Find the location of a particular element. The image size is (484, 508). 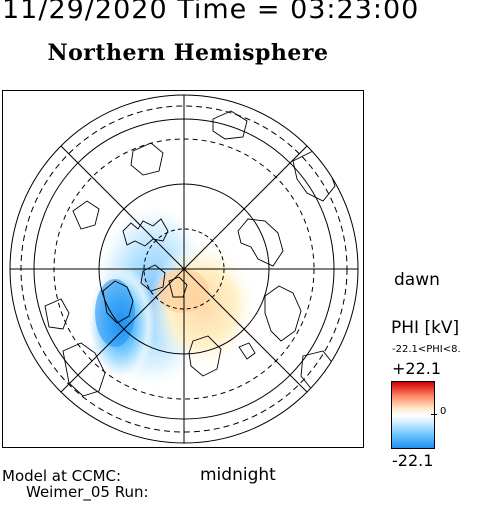

midnight-label: midnight is located at coordinates (238, 475).